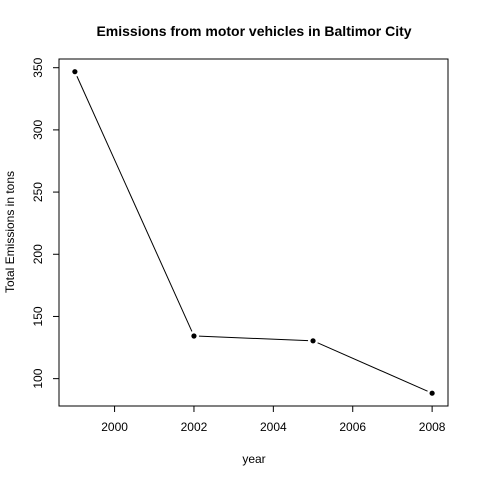 This screenshot has height=480, width=480. Describe the element at coordinates (273, 427) in the screenshot. I see `x-tick-label: 2004` at that location.